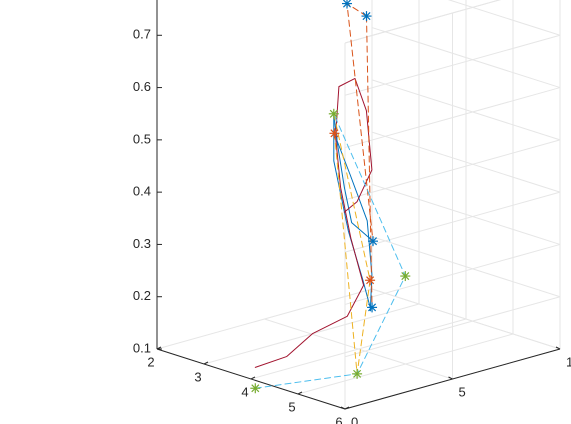  I want to click on x-tick-label: 4, so click(244, 391).